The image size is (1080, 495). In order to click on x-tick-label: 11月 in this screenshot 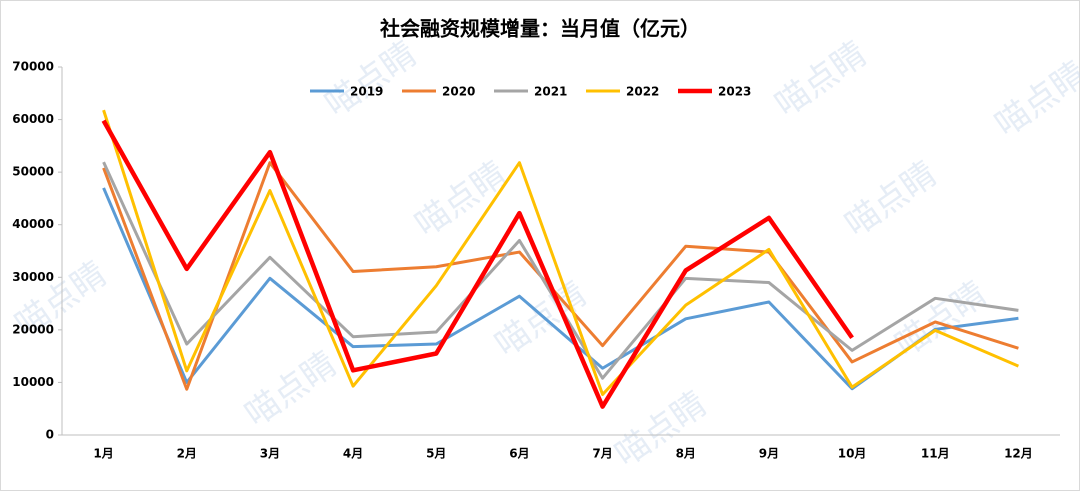, I will do `click(935, 454)`.